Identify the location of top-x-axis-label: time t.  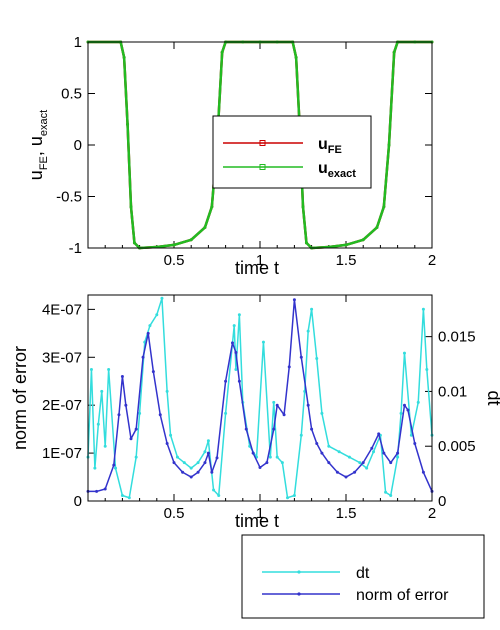
(257, 268).